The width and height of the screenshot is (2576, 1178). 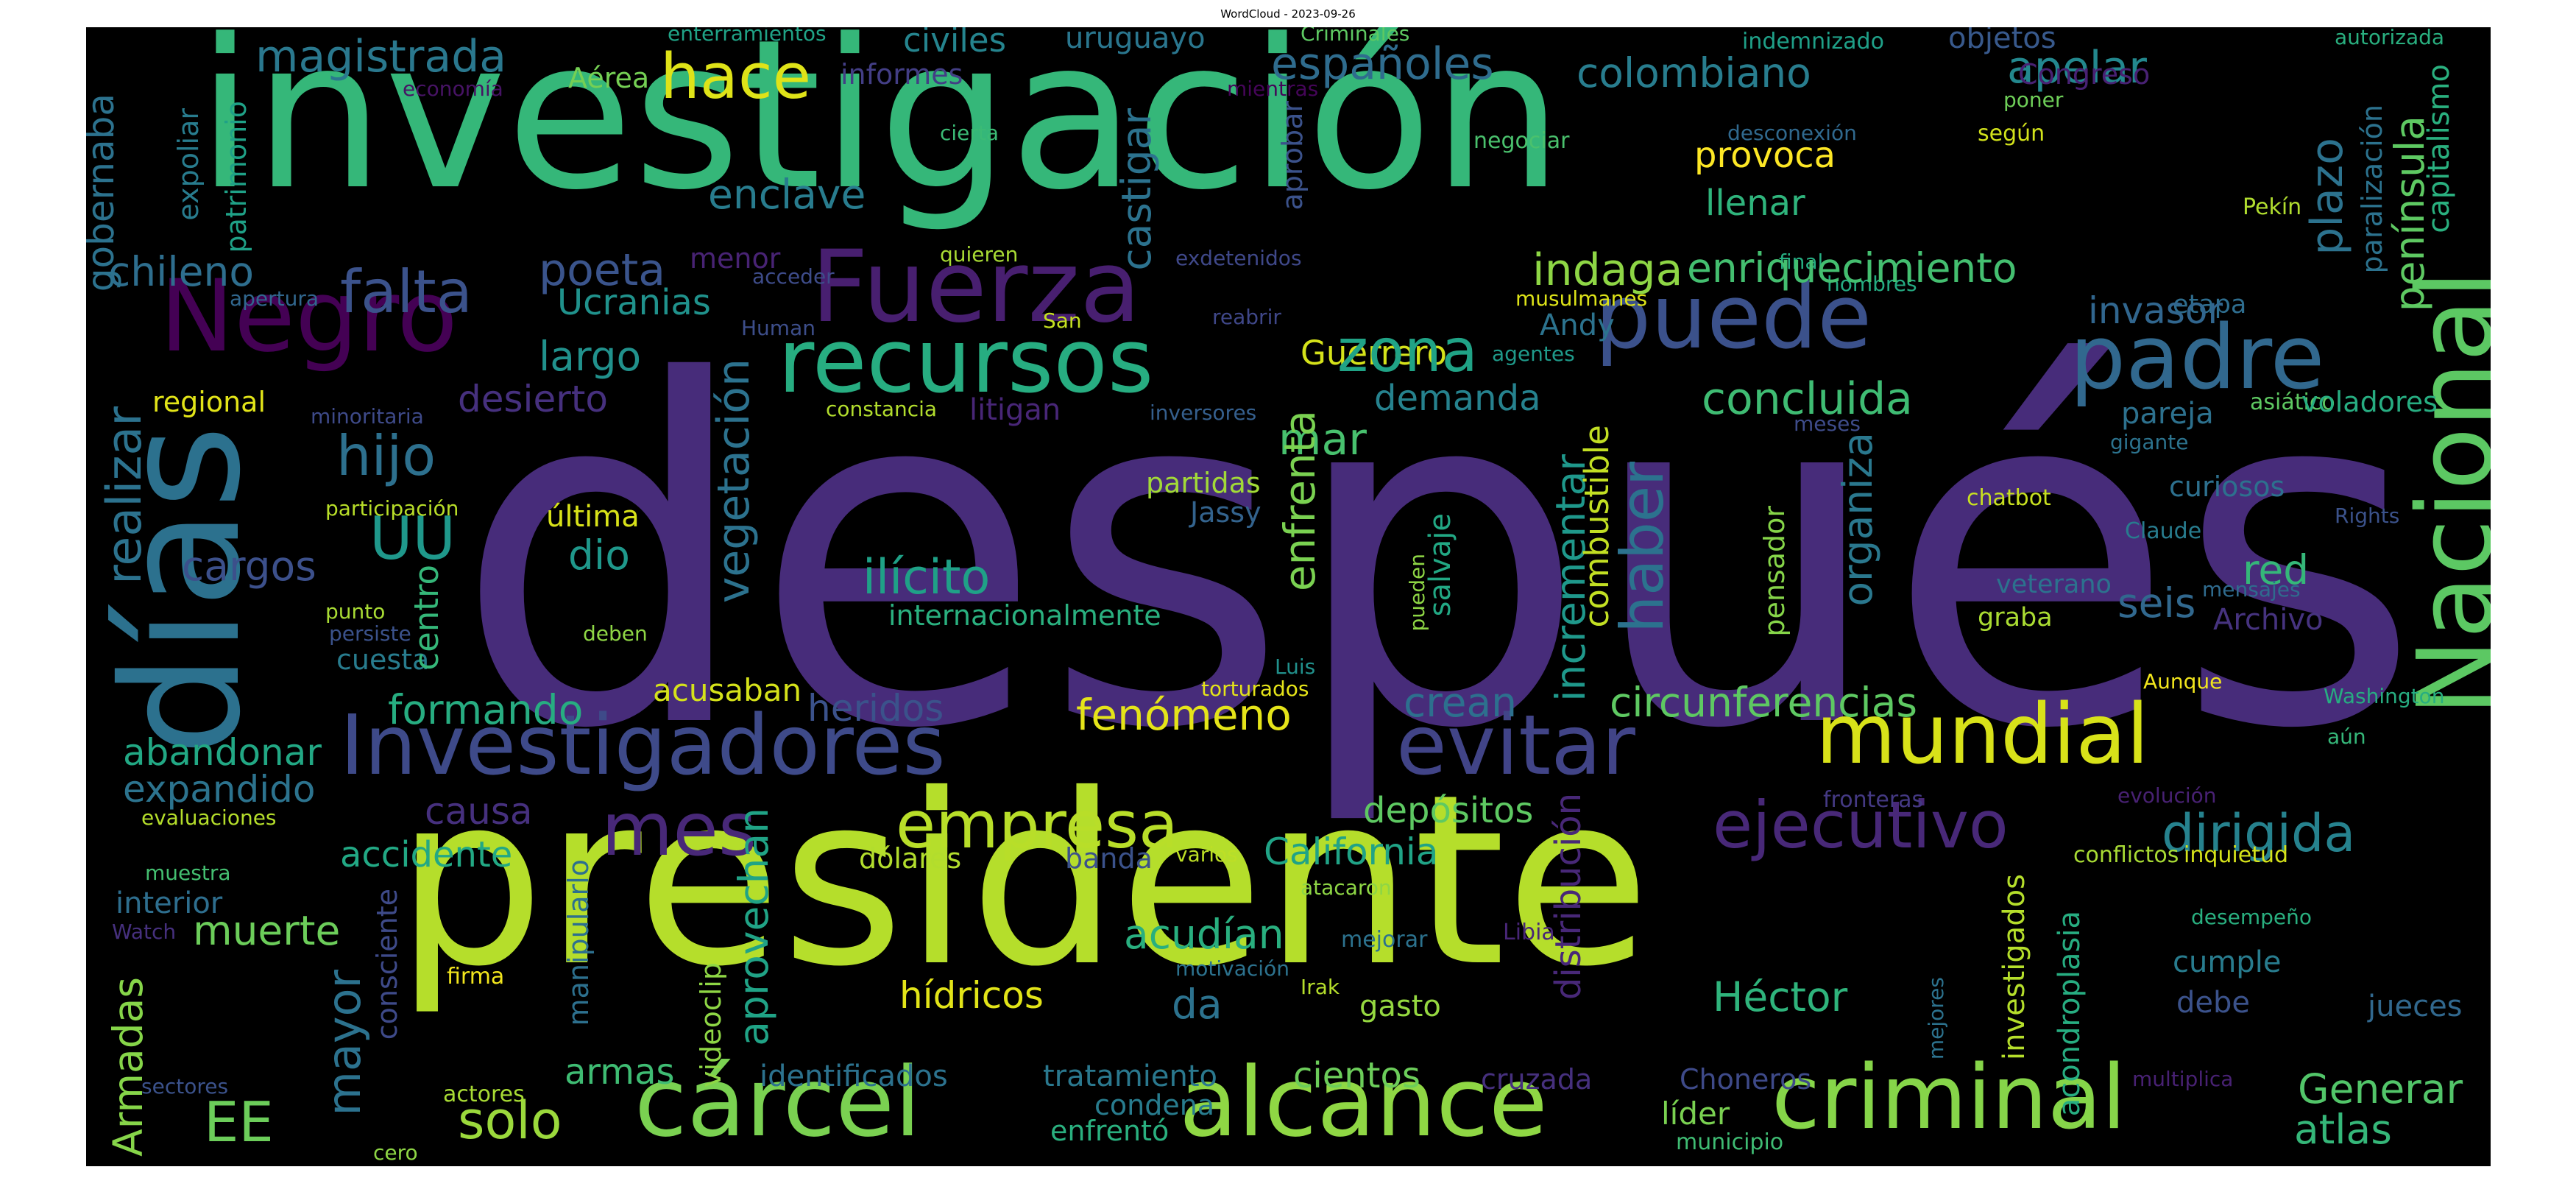 What do you see at coordinates (1448, 810) in the screenshot?
I see `word-129: depósitos` at bounding box center [1448, 810].